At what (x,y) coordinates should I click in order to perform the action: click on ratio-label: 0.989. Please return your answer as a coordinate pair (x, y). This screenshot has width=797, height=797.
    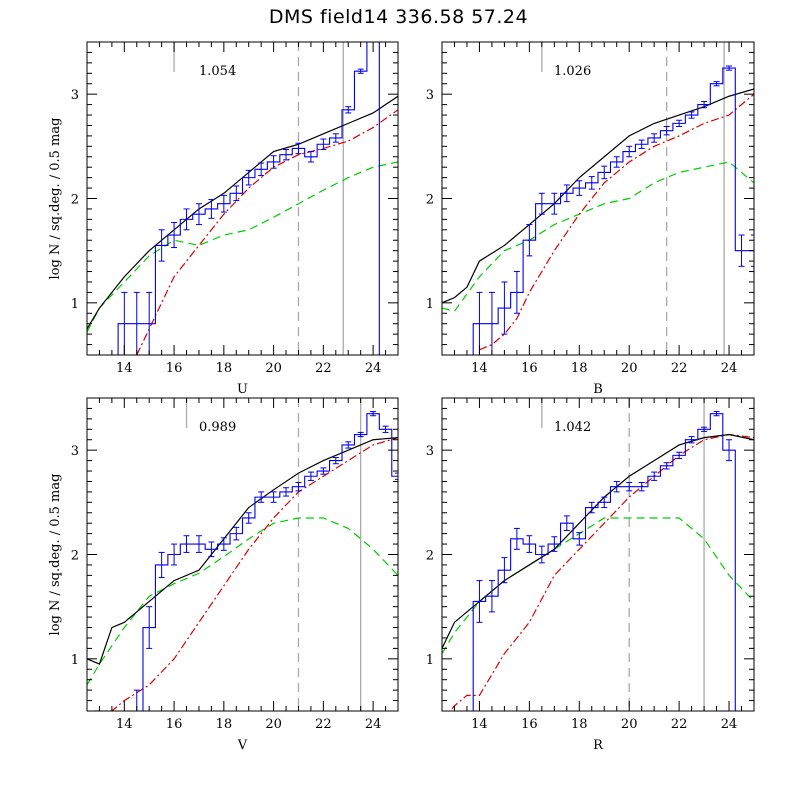
    Looking at the image, I should click on (217, 427).